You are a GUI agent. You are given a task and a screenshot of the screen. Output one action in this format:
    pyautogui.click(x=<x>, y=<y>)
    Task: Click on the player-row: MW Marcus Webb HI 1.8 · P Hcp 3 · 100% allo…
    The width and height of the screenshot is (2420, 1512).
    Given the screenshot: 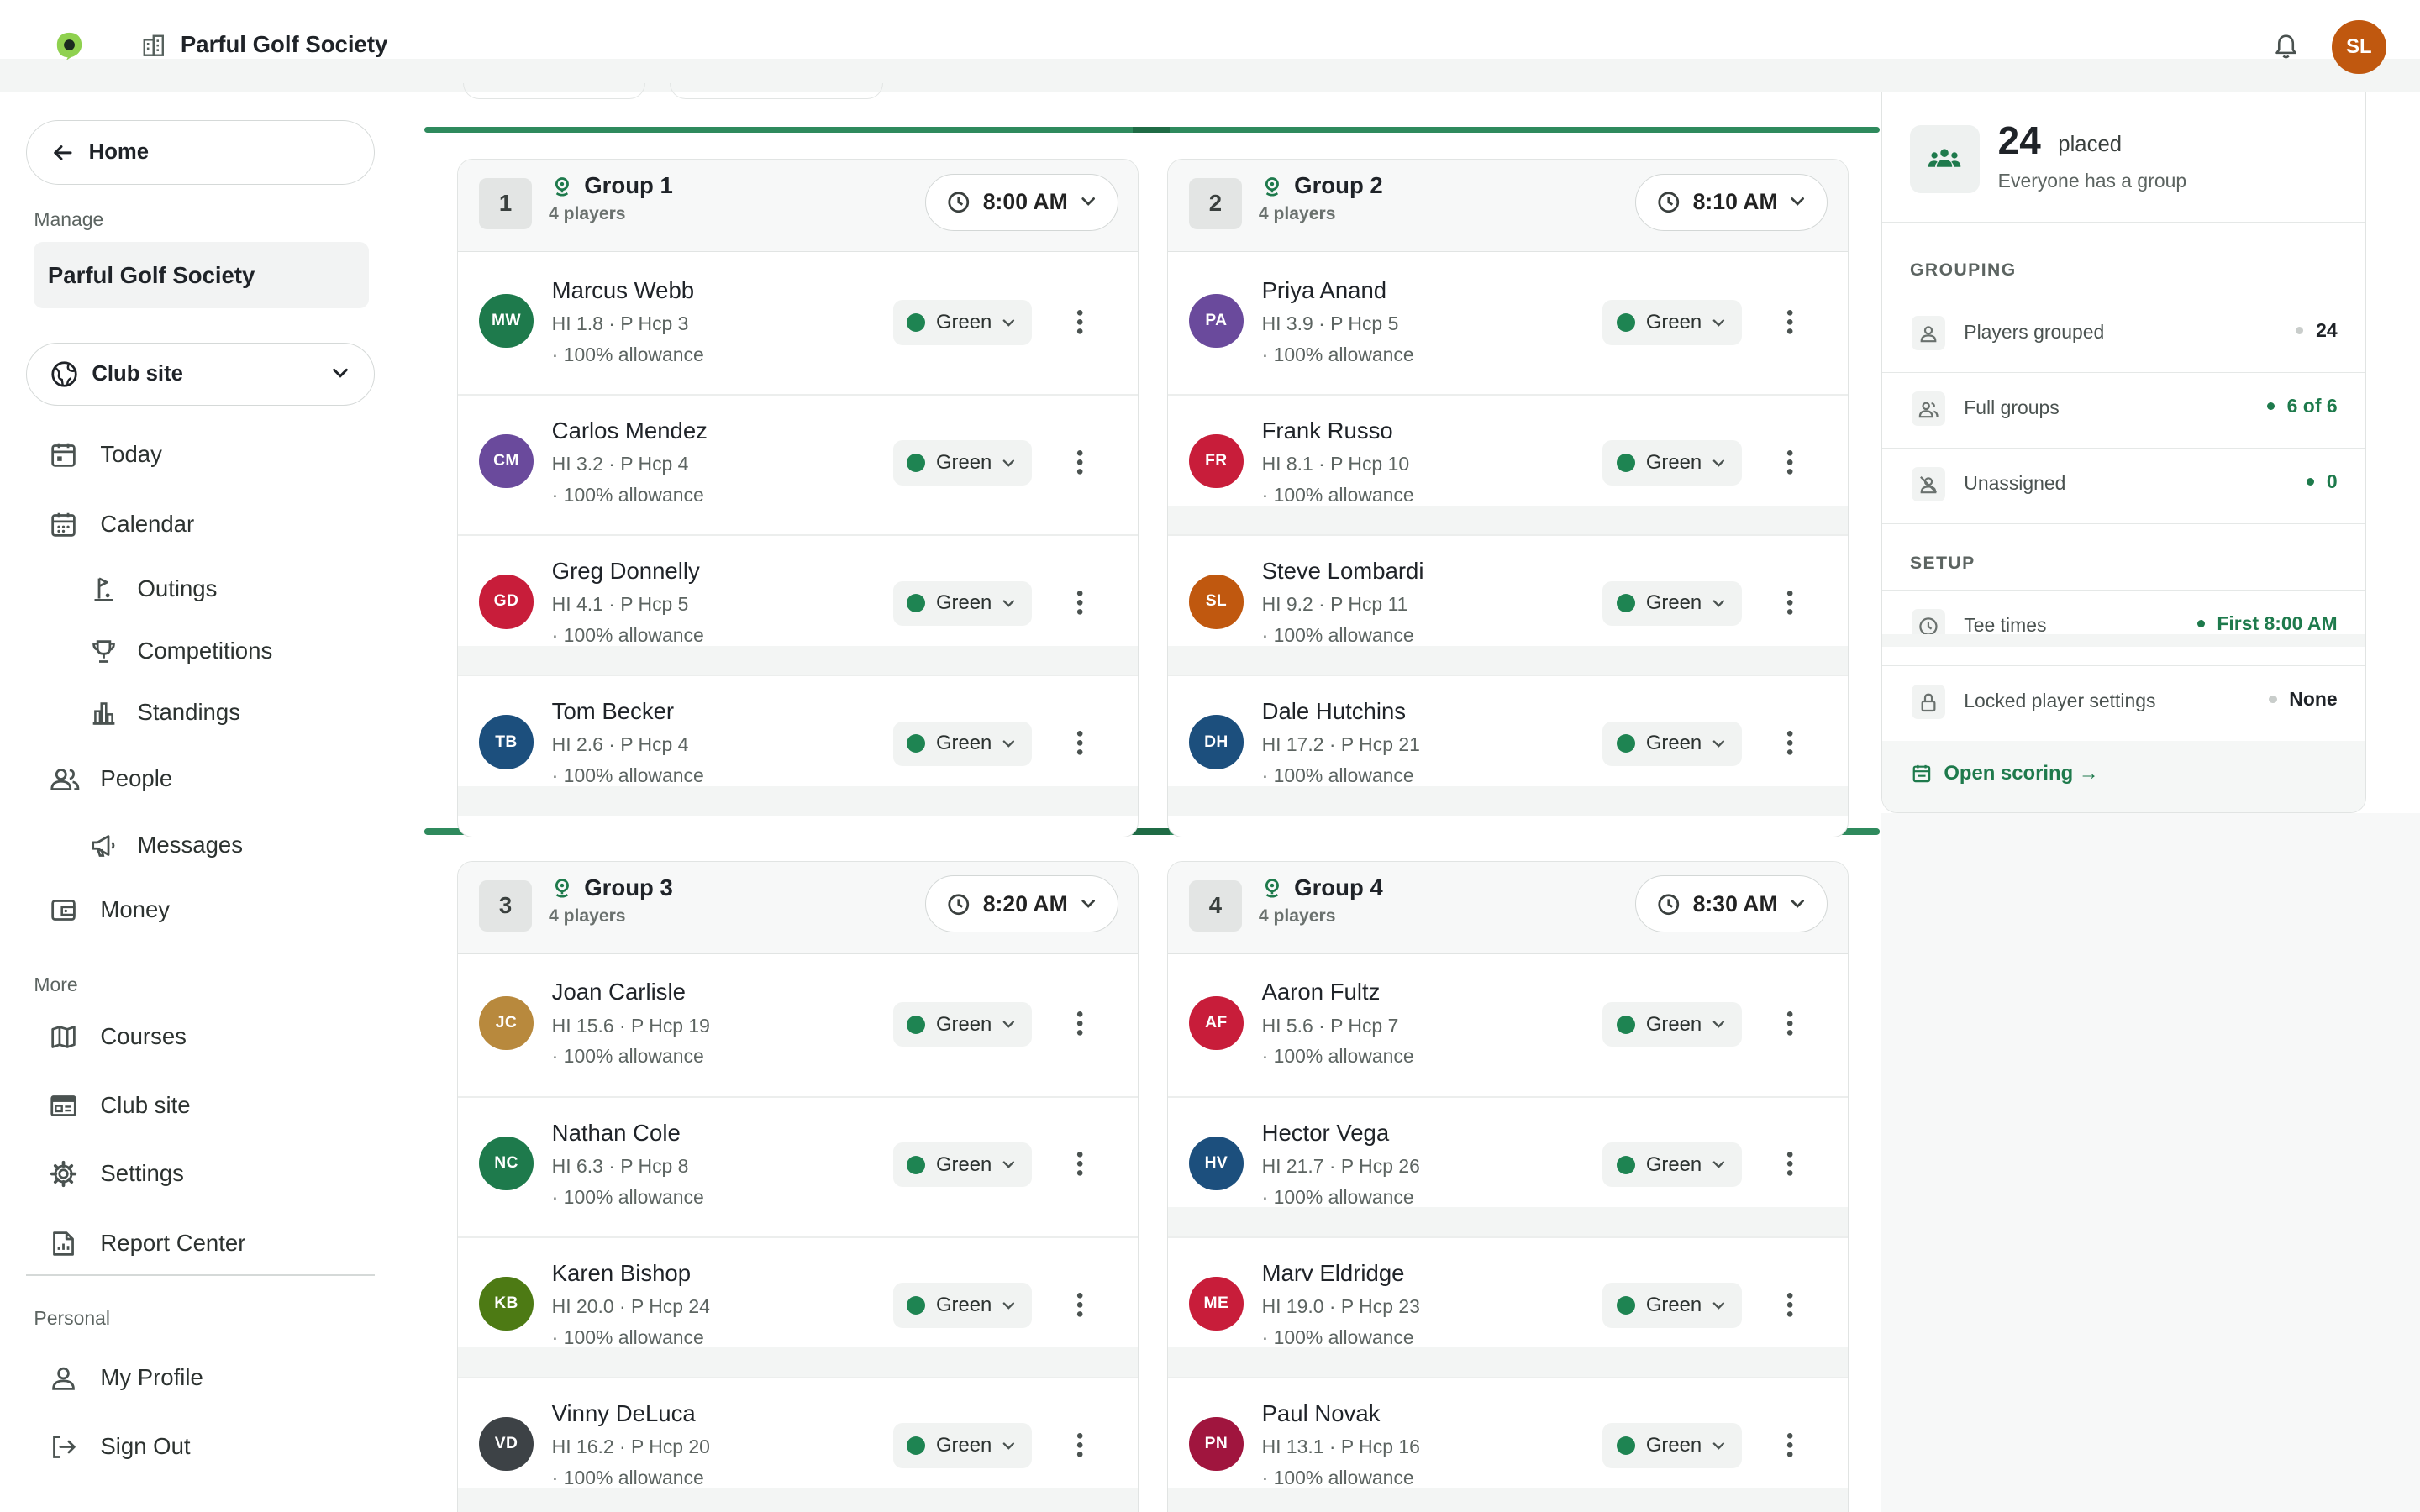 What is the action you would take?
    pyautogui.click(x=798, y=324)
    